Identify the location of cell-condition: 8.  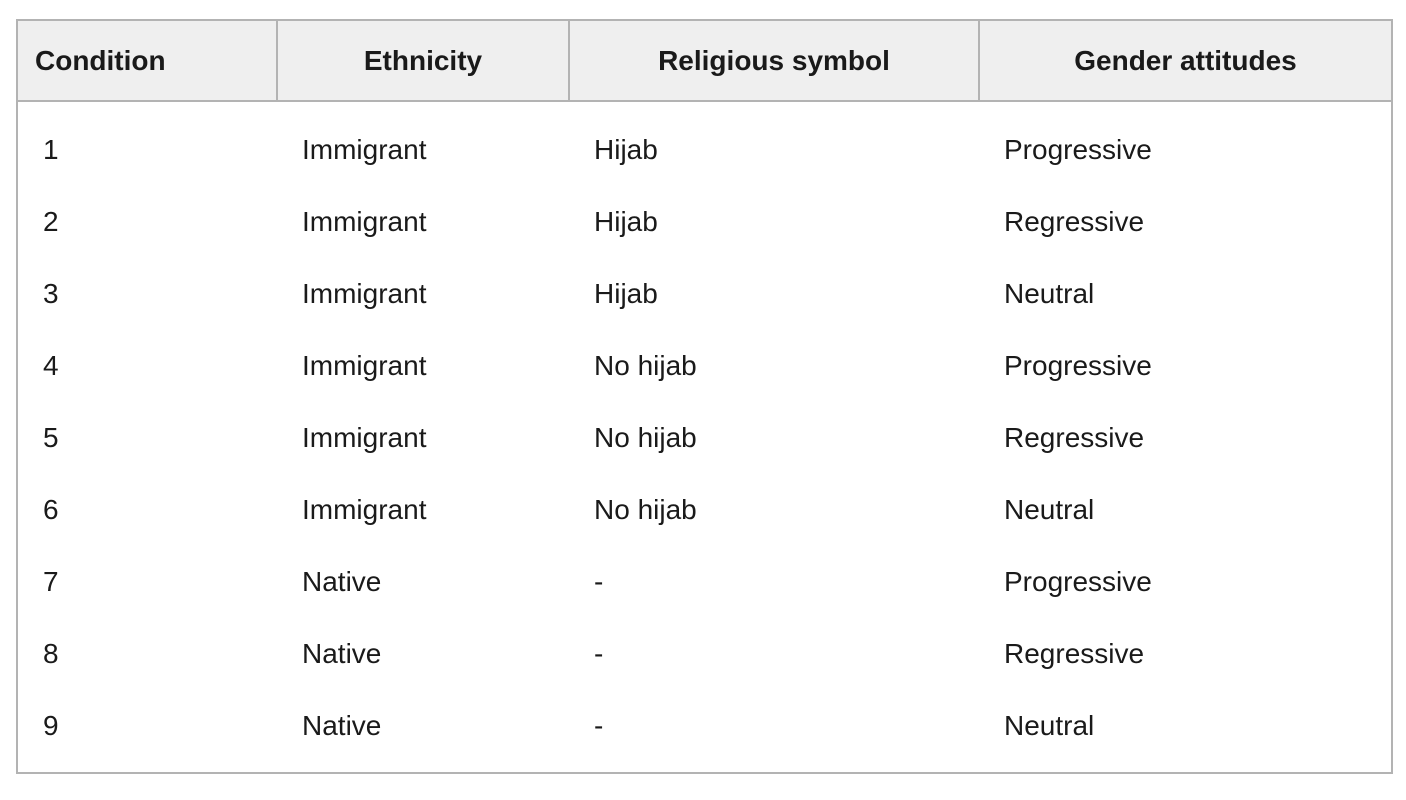
(51, 653).